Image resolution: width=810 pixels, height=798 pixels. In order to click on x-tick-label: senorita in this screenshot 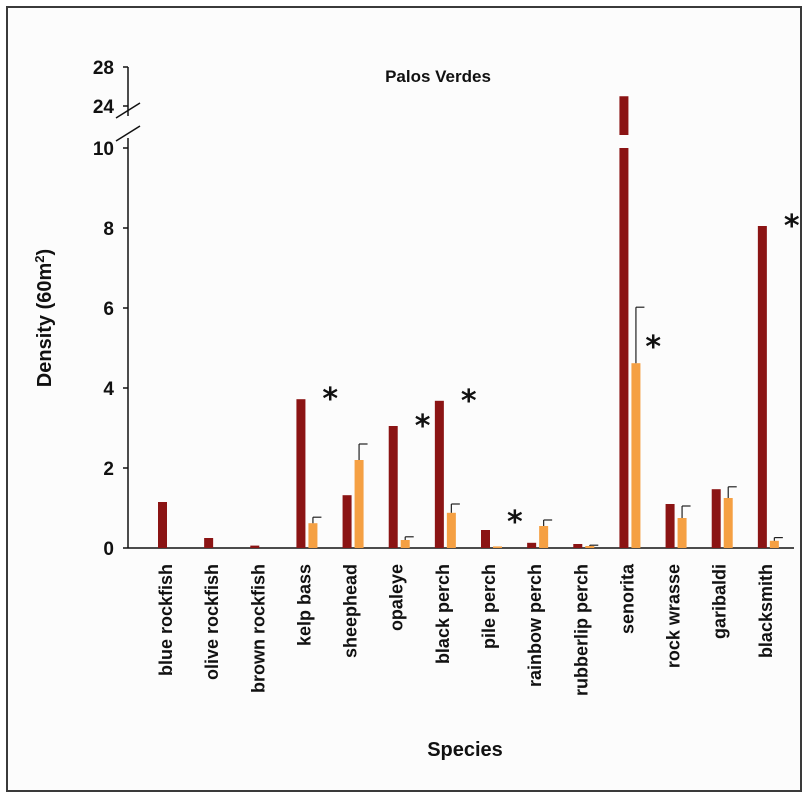, I will do `click(627, 598)`.